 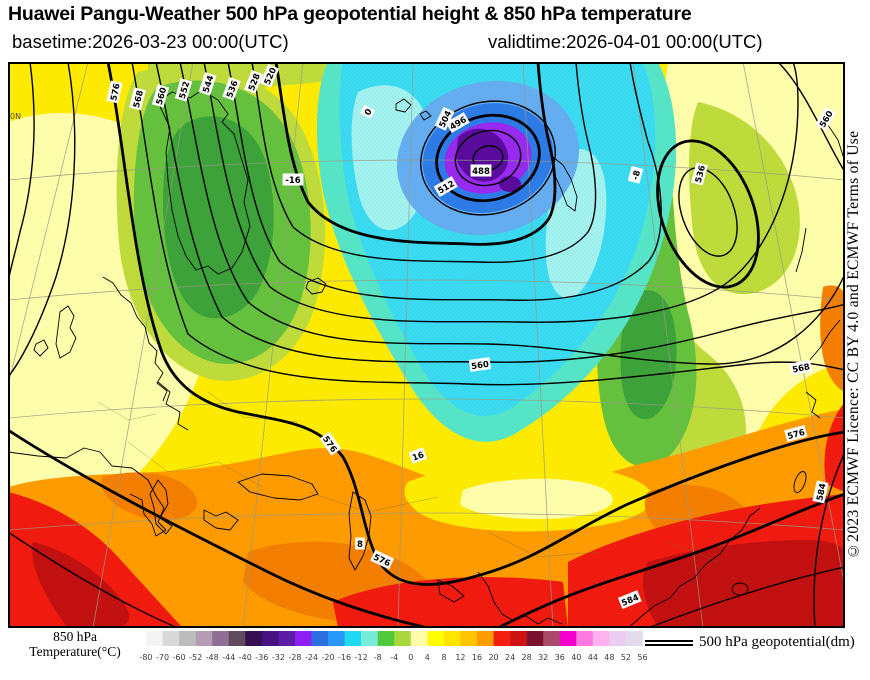 What do you see at coordinates (212, 657) in the screenshot?
I see `colorbar-tick-label: -48` at bounding box center [212, 657].